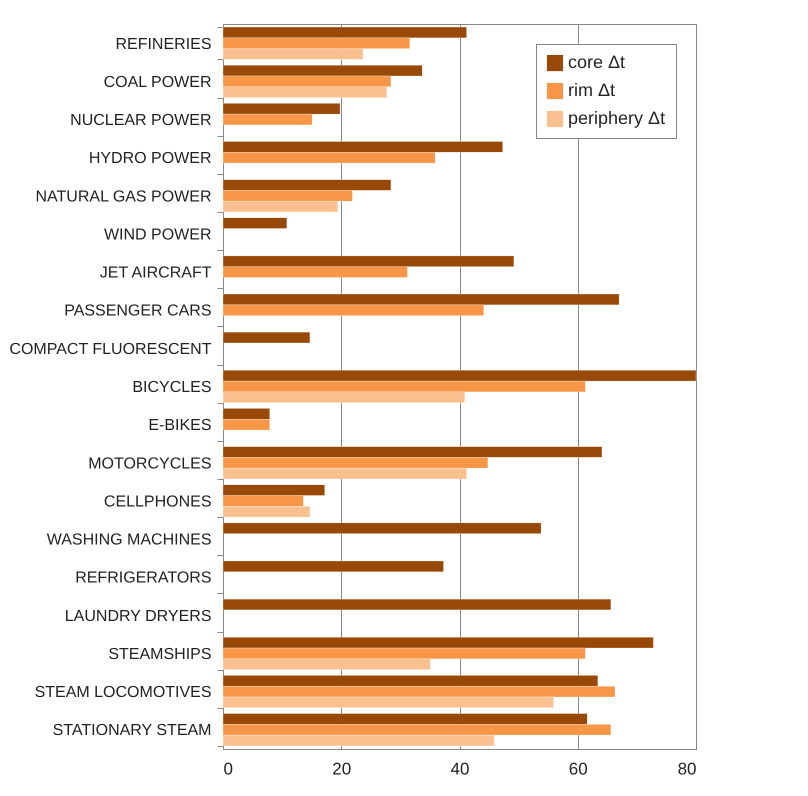 The image size is (808, 796). What do you see at coordinates (158, 82) in the screenshot?
I see `y-tick-label: COAL POWER` at bounding box center [158, 82].